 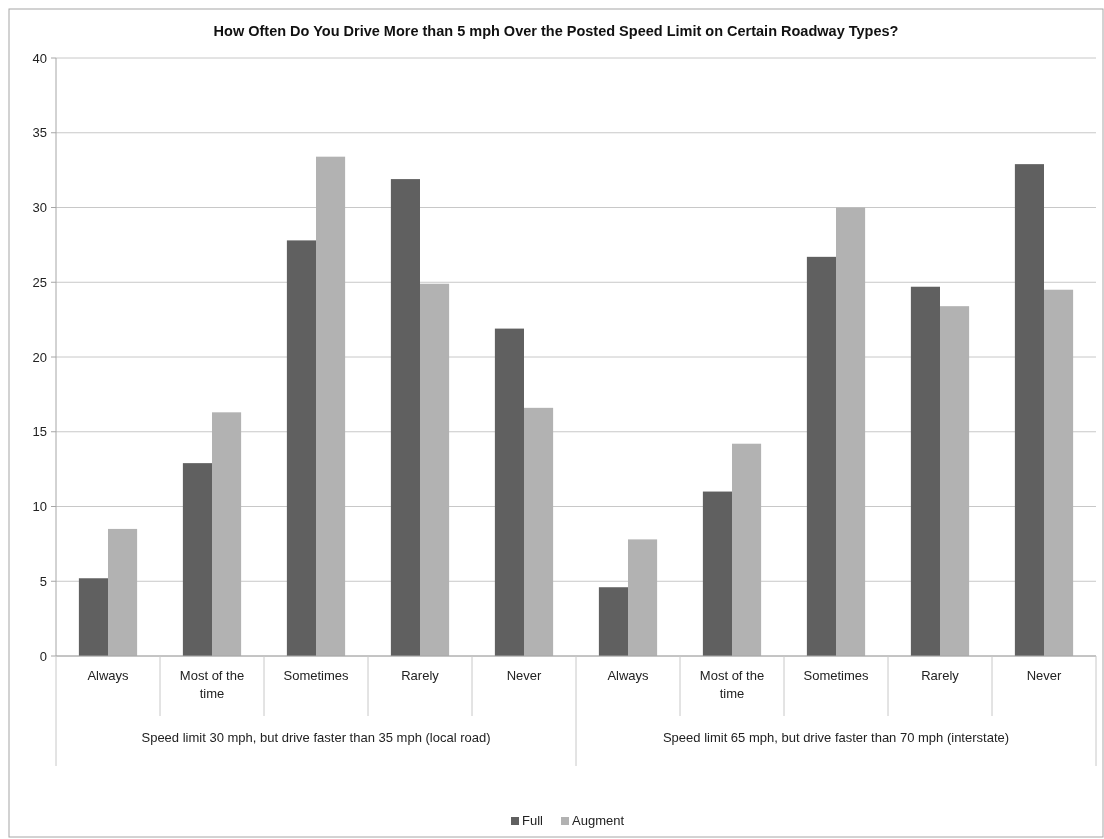 I want to click on text: Speed limit 65 mph, but drive faster than 70 mph (interstate), so click(x=836, y=737).